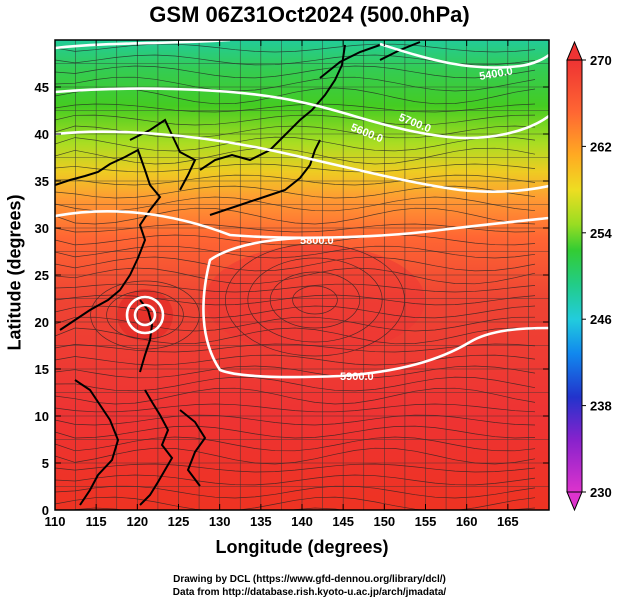 This screenshot has width=619, height=605. What do you see at coordinates (137, 521) in the screenshot?
I see `x-tick-label: 120` at bounding box center [137, 521].